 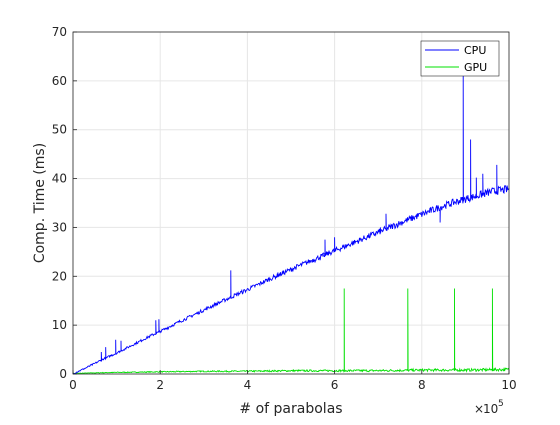 I want to click on x-exponent-label: × 10 5, so click(x=489, y=407).